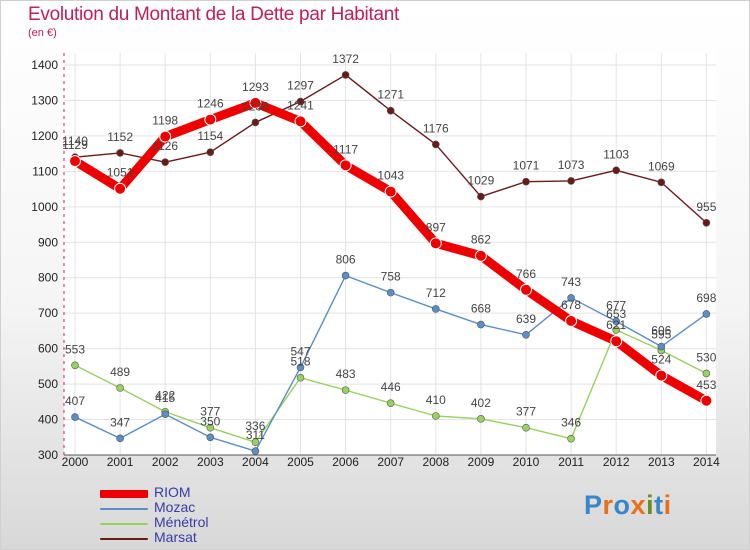  I want to click on data-label: 653, so click(616, 314).